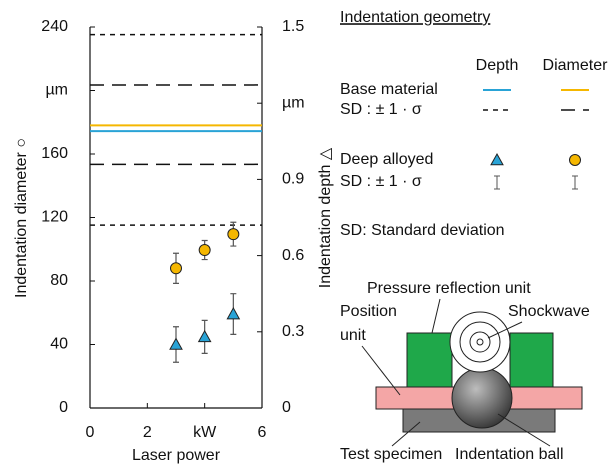 This screenshot has width=616, height=465. Describe the element at coordinates (482, 398) in the screenshot. I see `indentation-ball` at that location.